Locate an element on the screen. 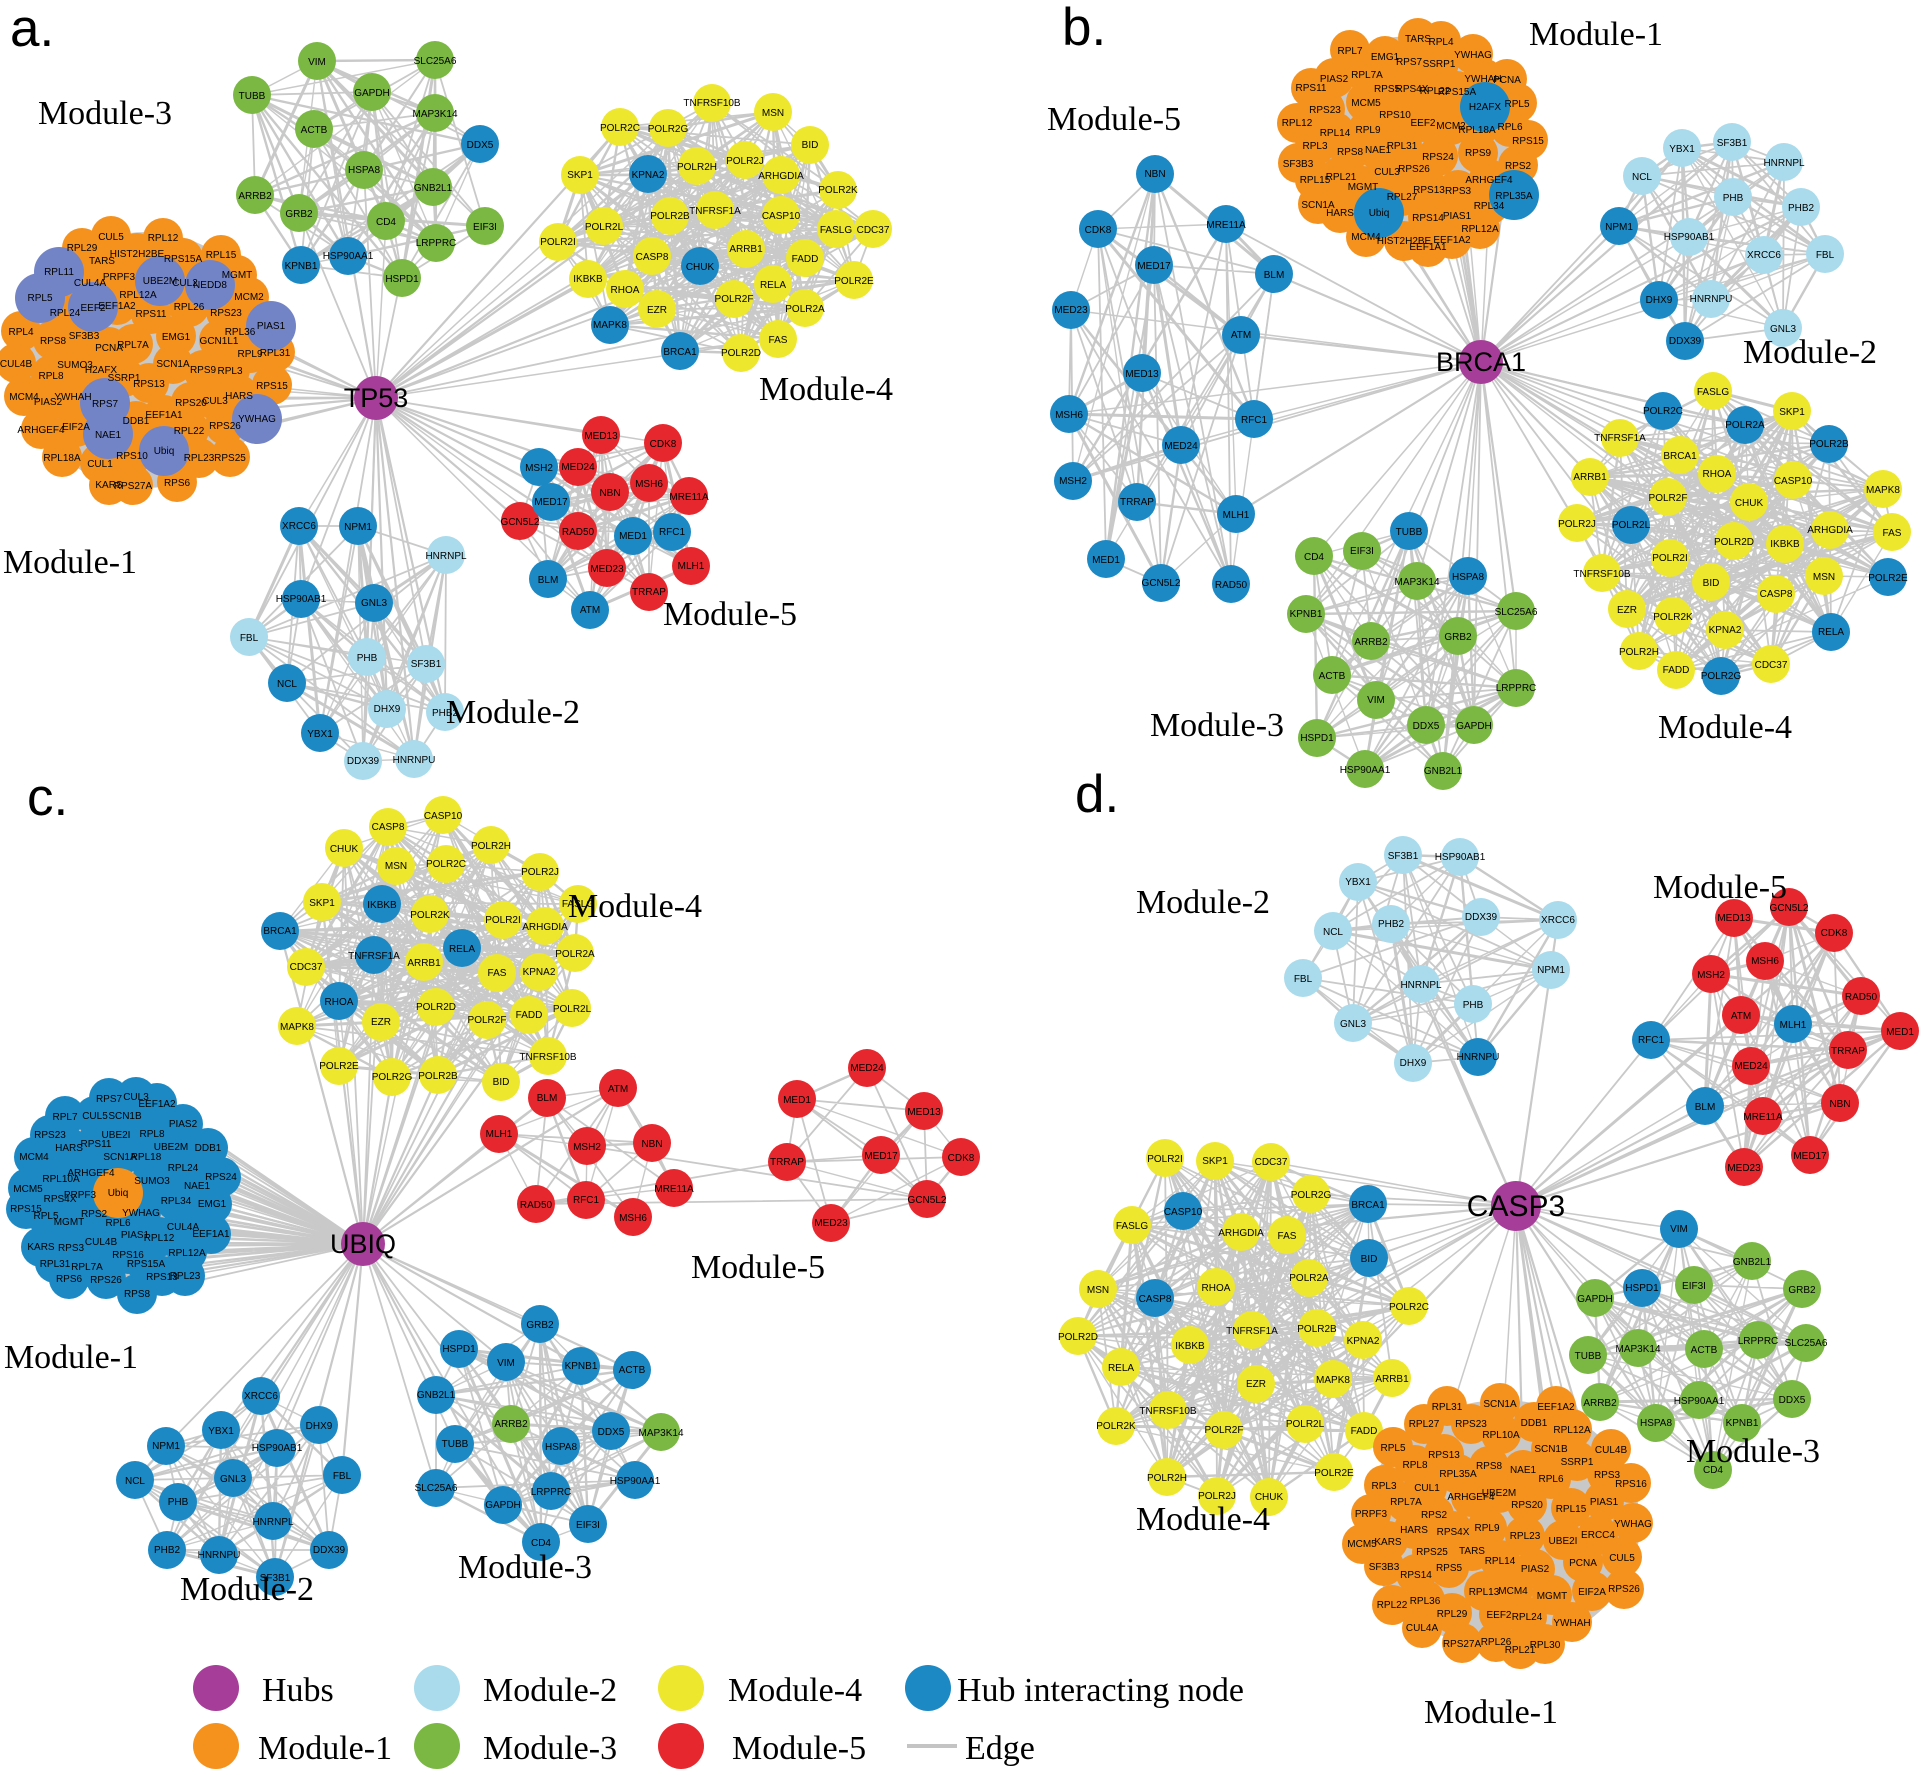 The image size is (1923, 1775). svg-text: TNFRSF10B is located at coordinates (548, 1057).